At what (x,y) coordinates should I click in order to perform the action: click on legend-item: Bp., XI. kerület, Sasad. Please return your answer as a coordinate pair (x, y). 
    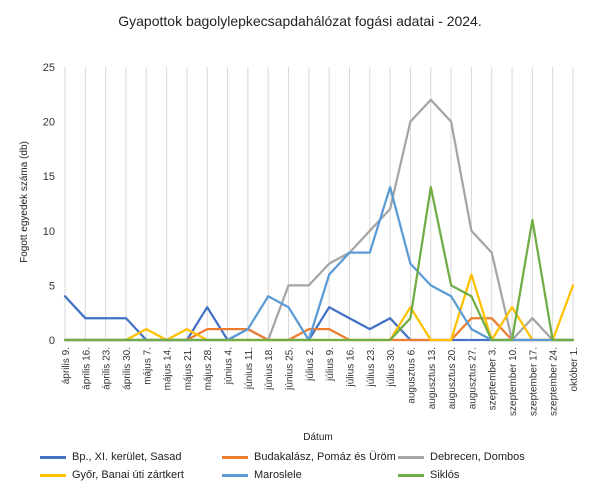
    Looking at the image, I should click on (110, 457).